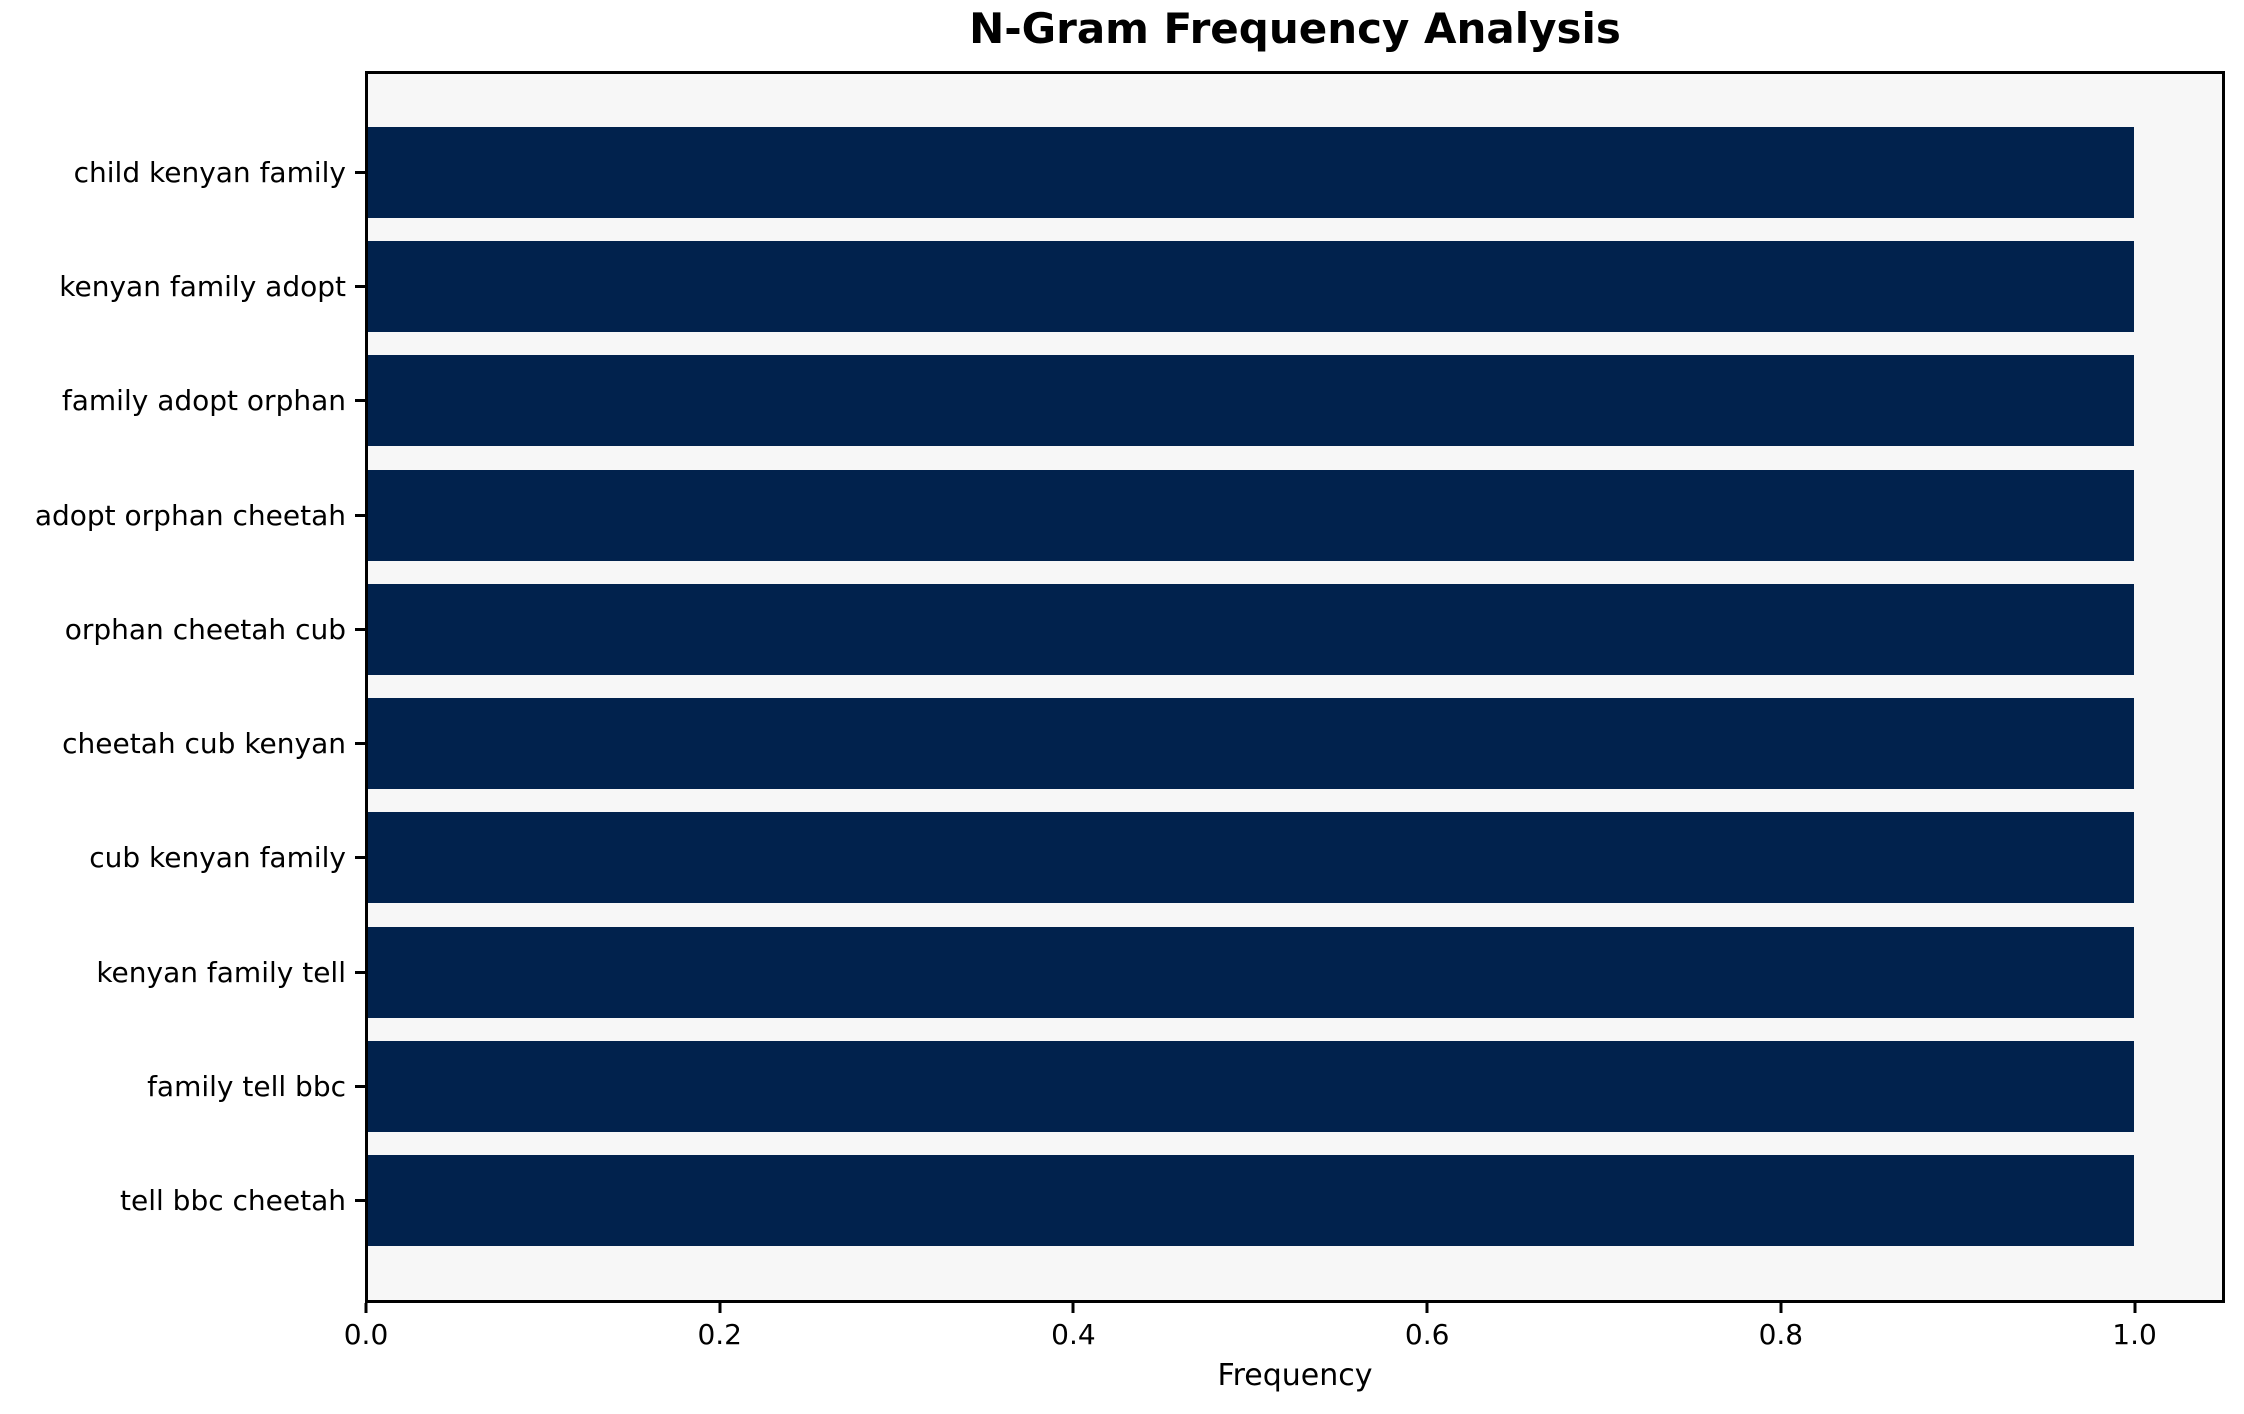 The image size is (2244, 1414). What do you see at coordinates (209, 172) in the screenshot?
I see `y-axis-label: child kenyan family` at bounding box center [209, 172].